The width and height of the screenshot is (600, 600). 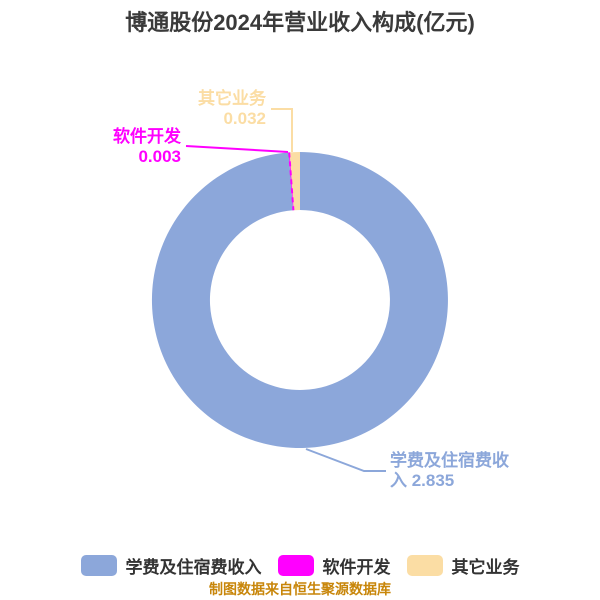 What do you see at coordinates (485, 567) in the screenshot?
I see `legend-label-other: 其它业务` at bounding box center [485, 567].